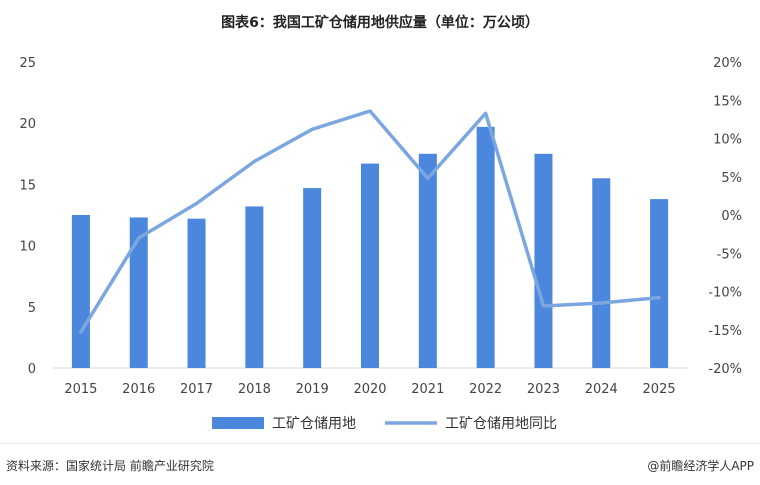  What do you see at coordinates (725, 369) in the screenshot?
I see `y-right-tick-label: -20%` at bounding box center [725, 369].